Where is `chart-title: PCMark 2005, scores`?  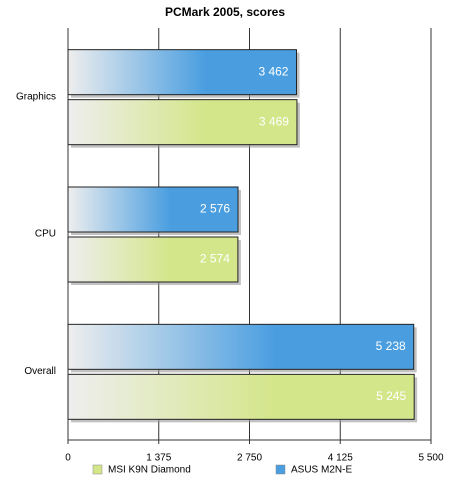 chart-title: PCMark 2005, scores is located at coordinates (225, 12).